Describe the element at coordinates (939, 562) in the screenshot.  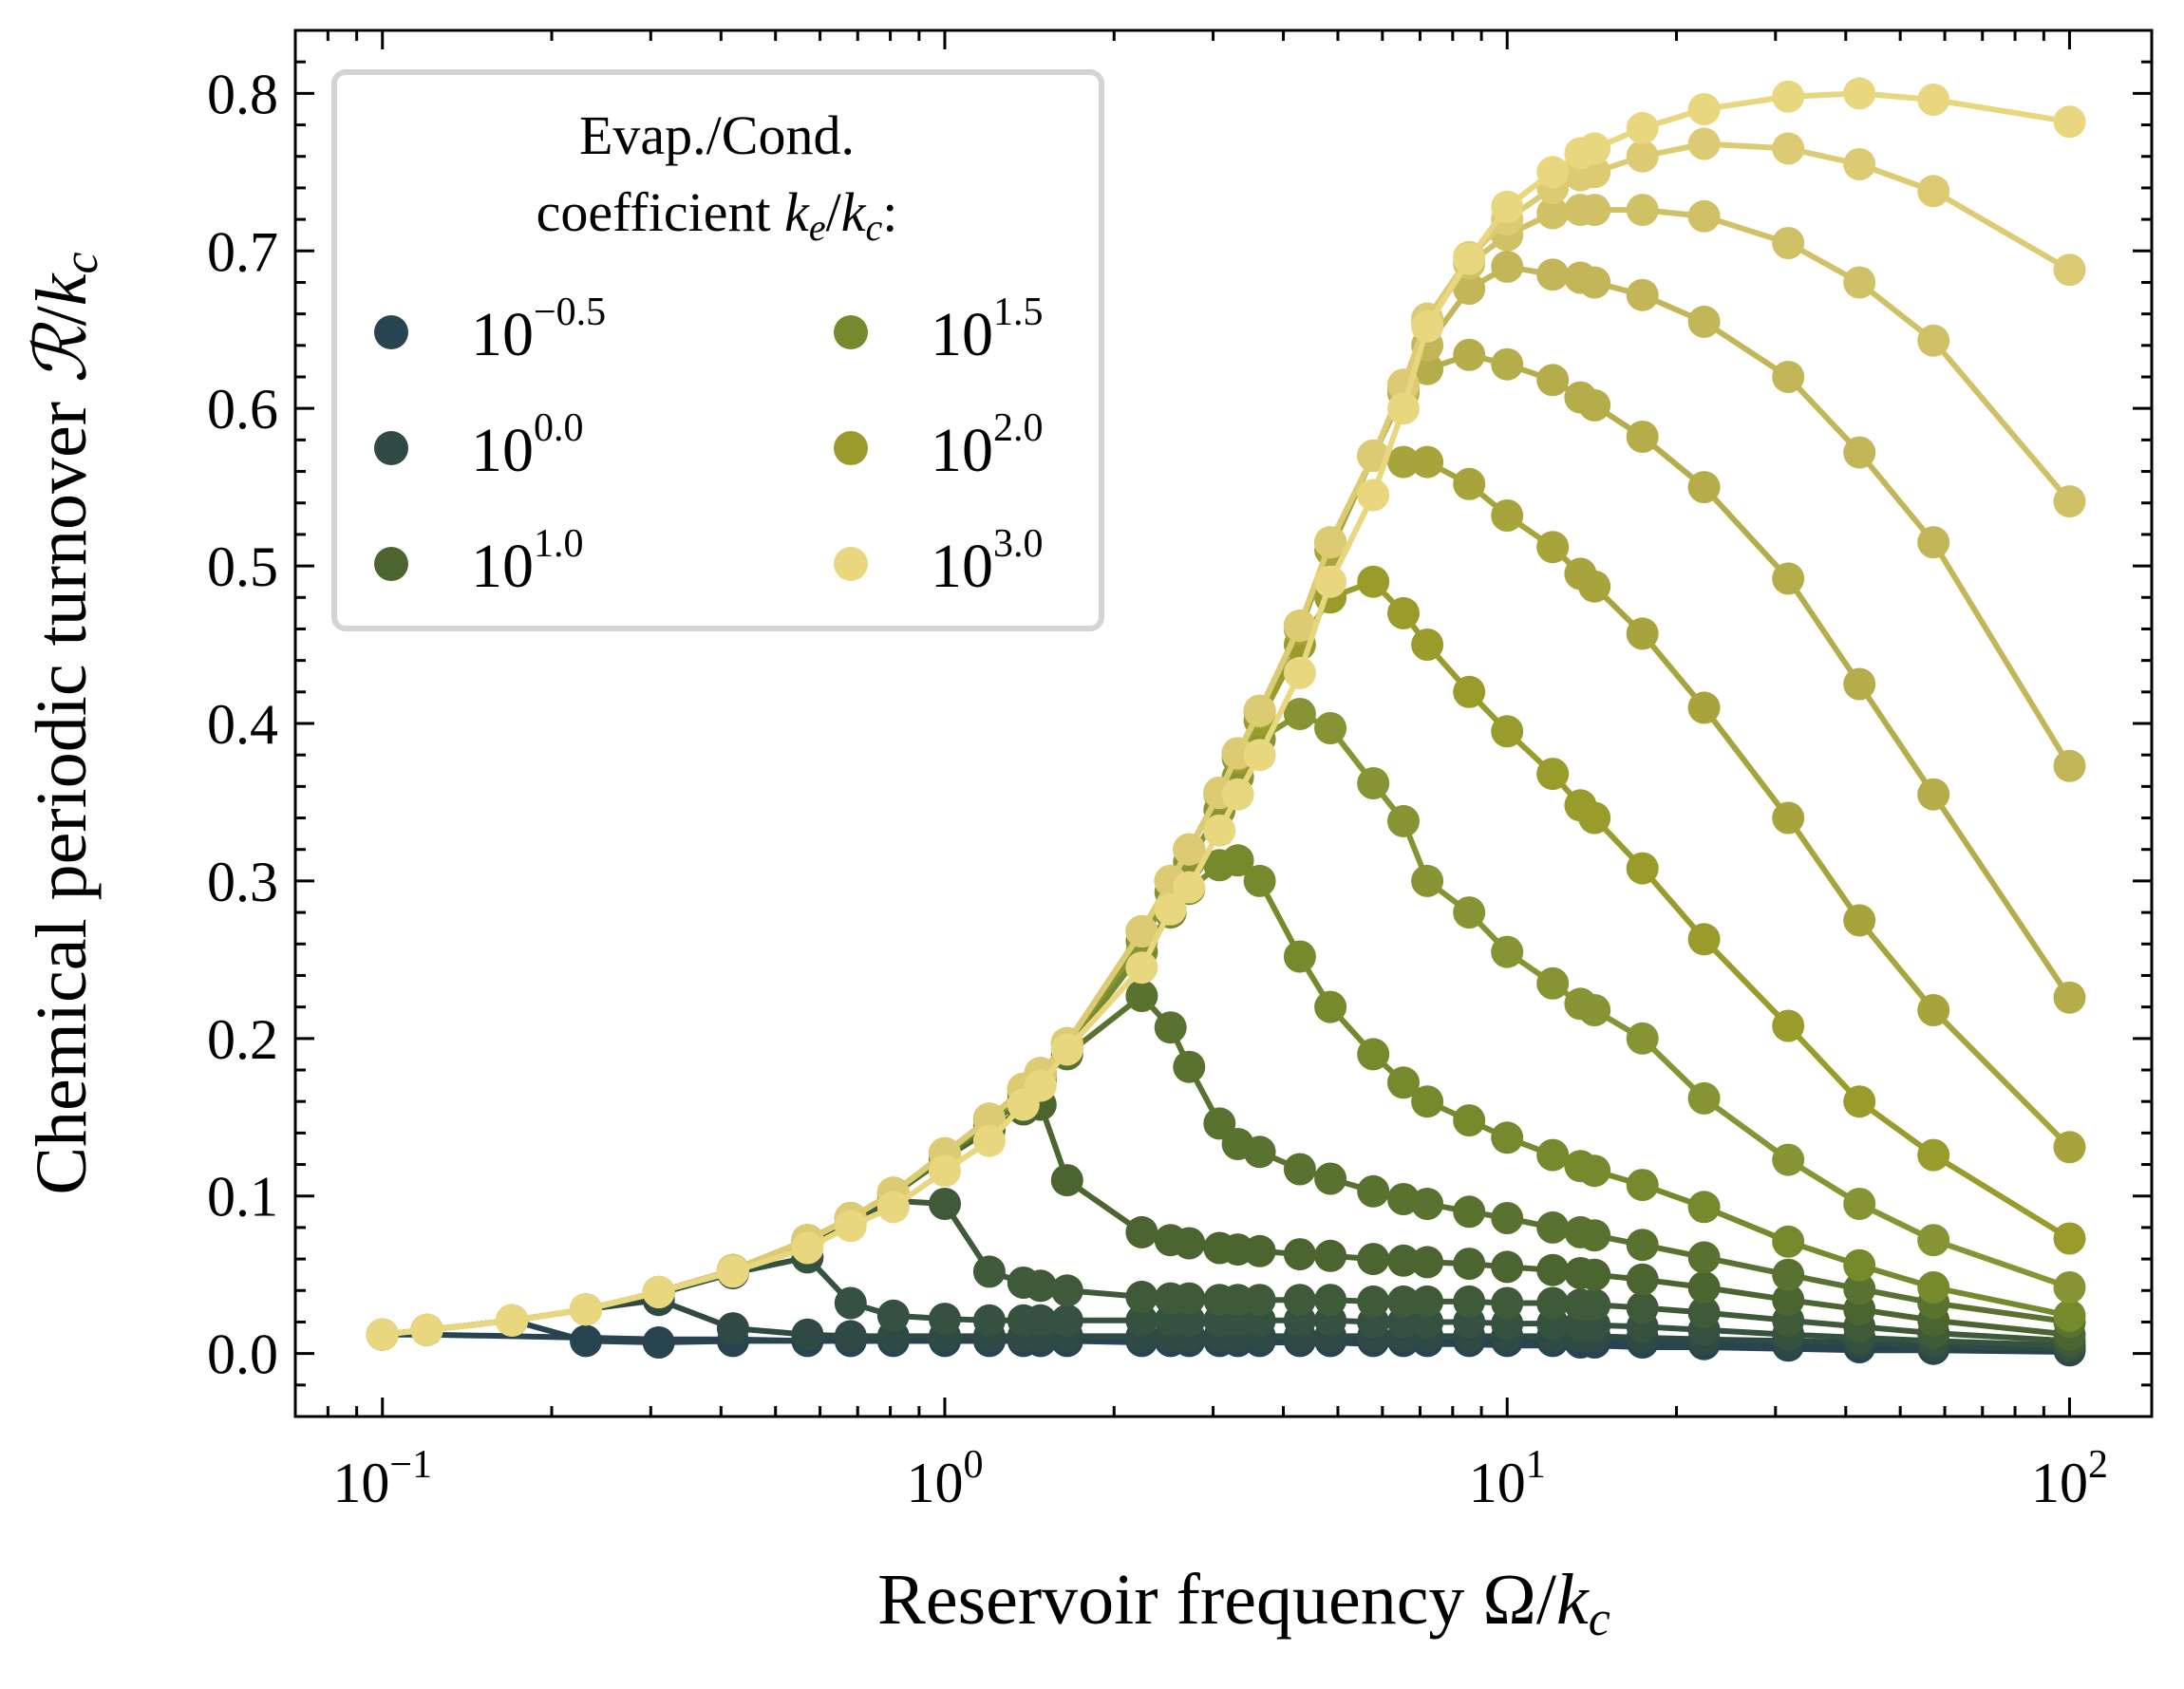
I see `legend-entry: 103.0` at that location.